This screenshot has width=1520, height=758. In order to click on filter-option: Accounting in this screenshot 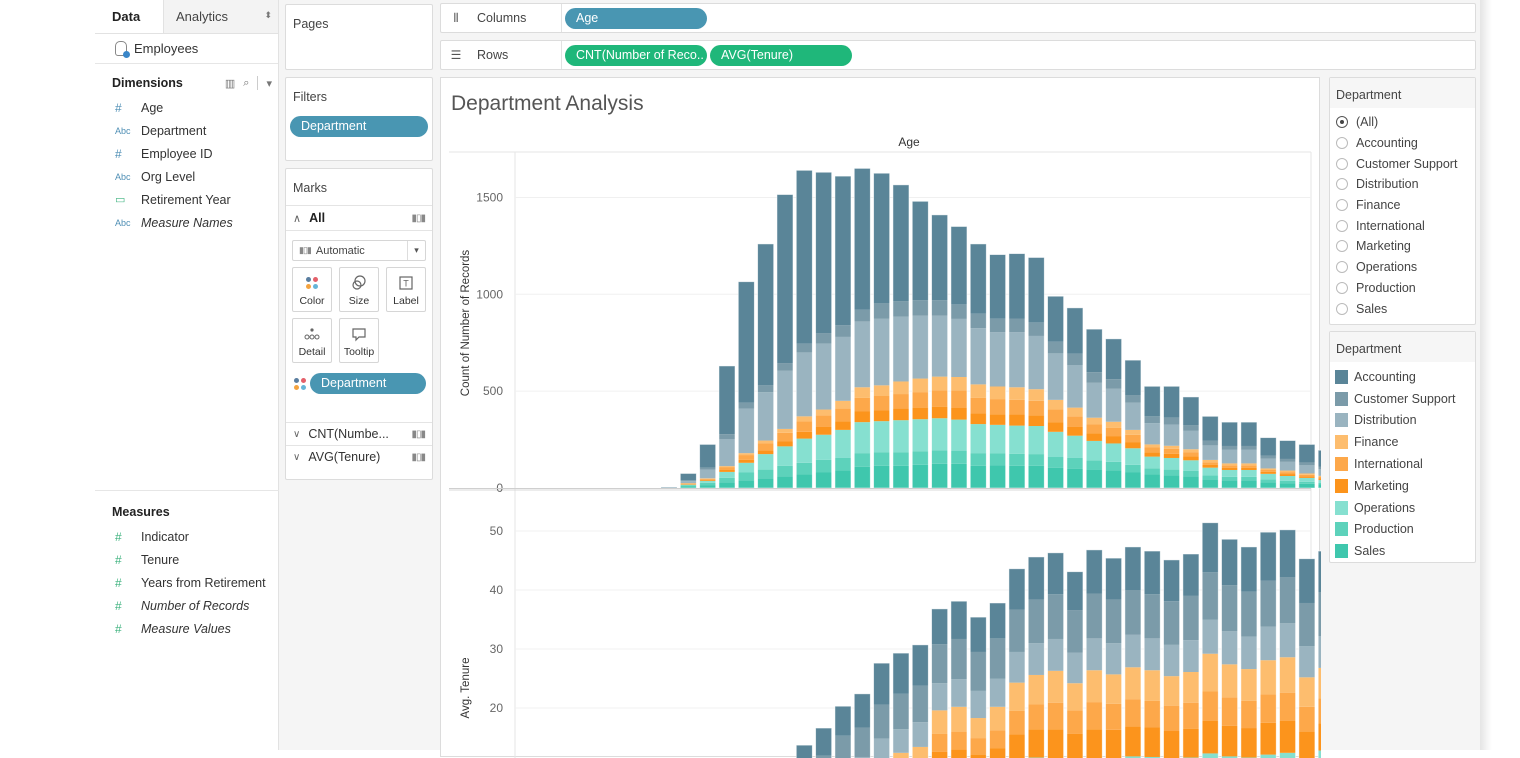, I will do `click(1402, 143)`.